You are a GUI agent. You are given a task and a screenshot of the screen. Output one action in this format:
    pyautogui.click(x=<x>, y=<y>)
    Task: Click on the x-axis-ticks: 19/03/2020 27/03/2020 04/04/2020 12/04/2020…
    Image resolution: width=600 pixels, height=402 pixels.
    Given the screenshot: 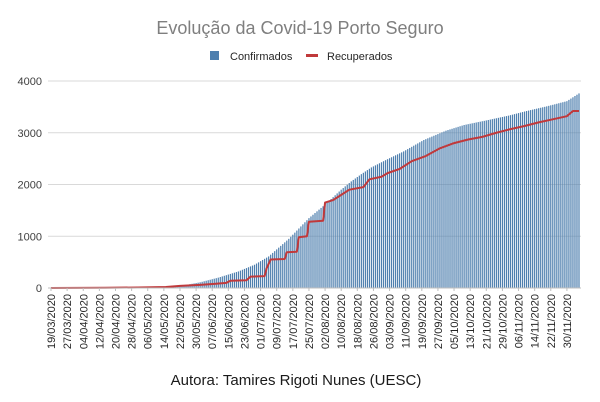 What is the action you would take?
    pyautogui.click(x=310, y=318)
    